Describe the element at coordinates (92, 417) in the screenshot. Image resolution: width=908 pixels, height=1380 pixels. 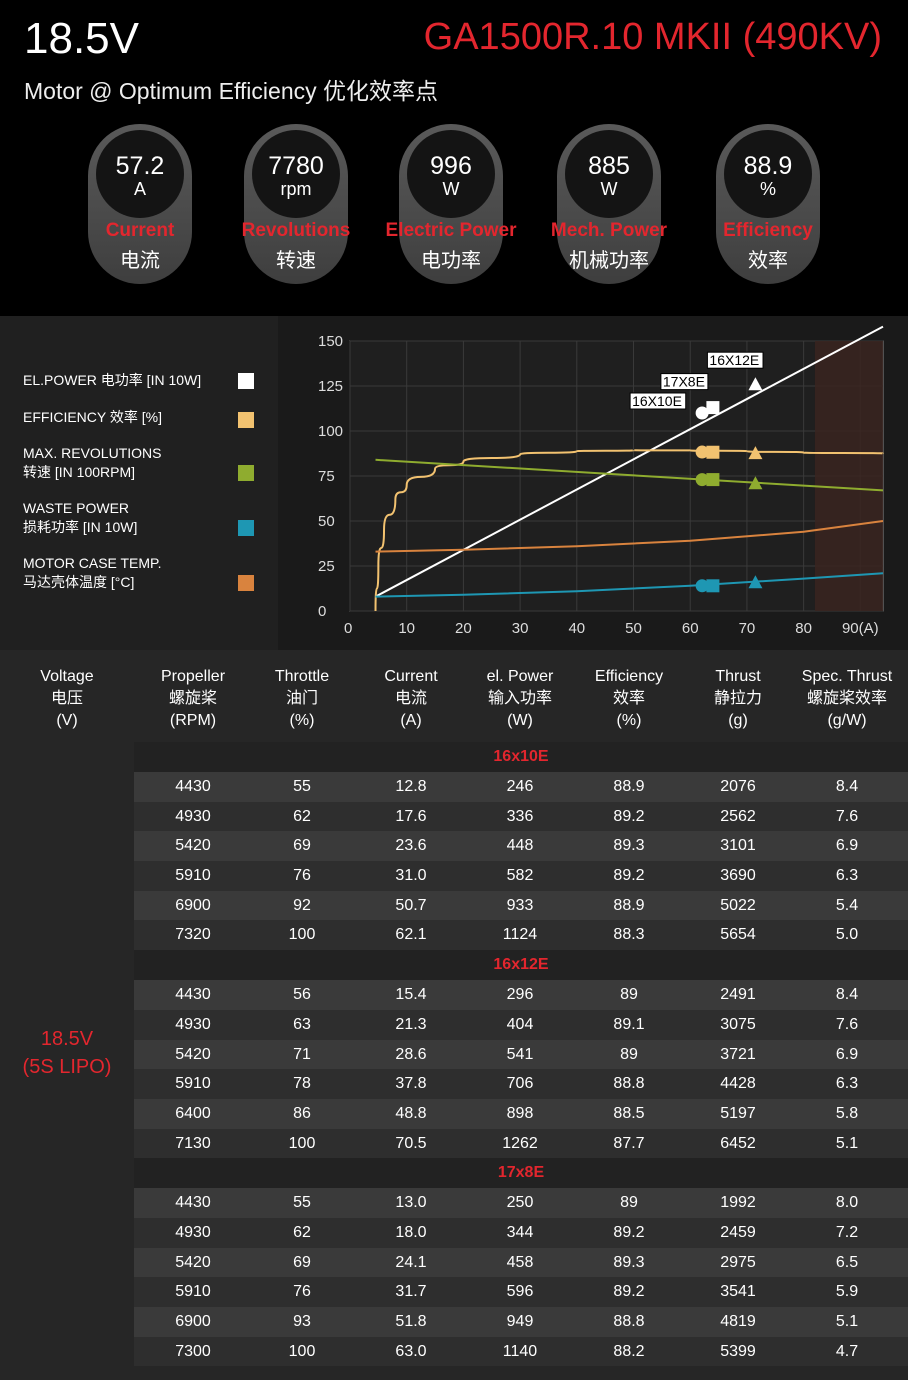
I see `legend-item: EFFICIENCY 效率 [%]` at that location.